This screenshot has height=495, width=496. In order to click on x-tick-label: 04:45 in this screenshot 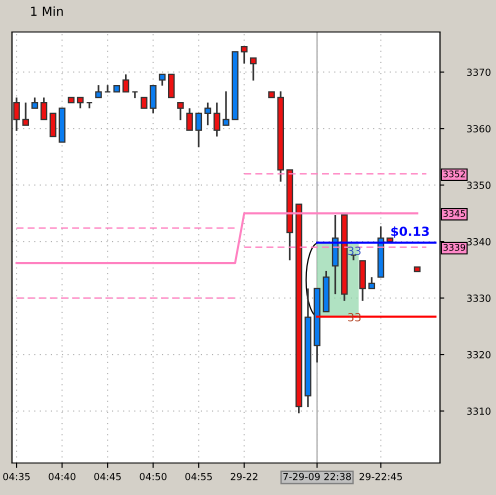, I will do `click(107, 476)`.